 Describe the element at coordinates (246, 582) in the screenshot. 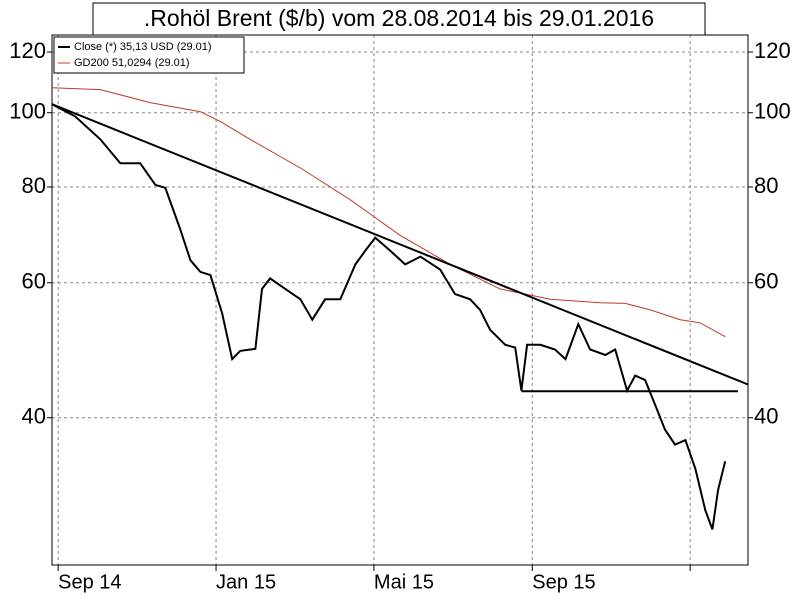

I see `x-tick-label: Jan 15` at that location.